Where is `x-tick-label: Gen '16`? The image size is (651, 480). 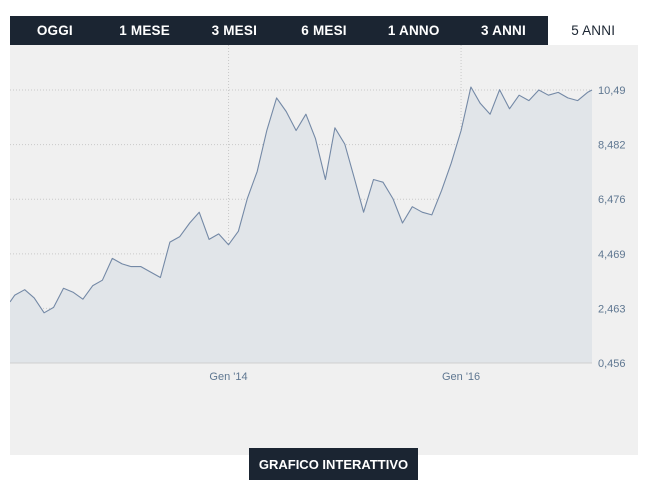
x-tick-label: Gen '16 is located at coordinates (461, 377).